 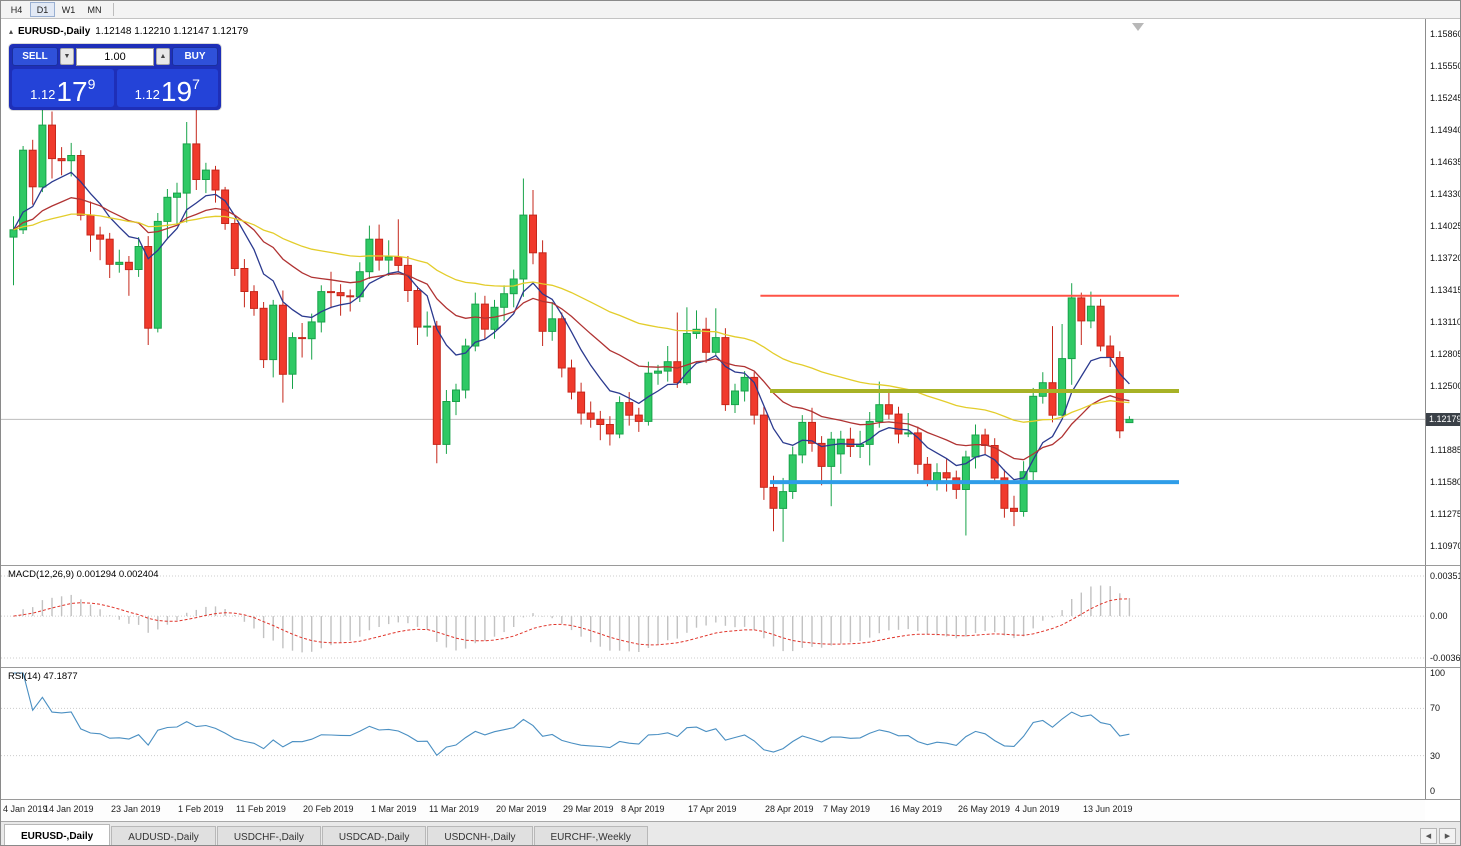 I want to click on chart-ohlc-label: 1.12148 1.12210 1.12147 1.12179, so click(x=172, y=31).